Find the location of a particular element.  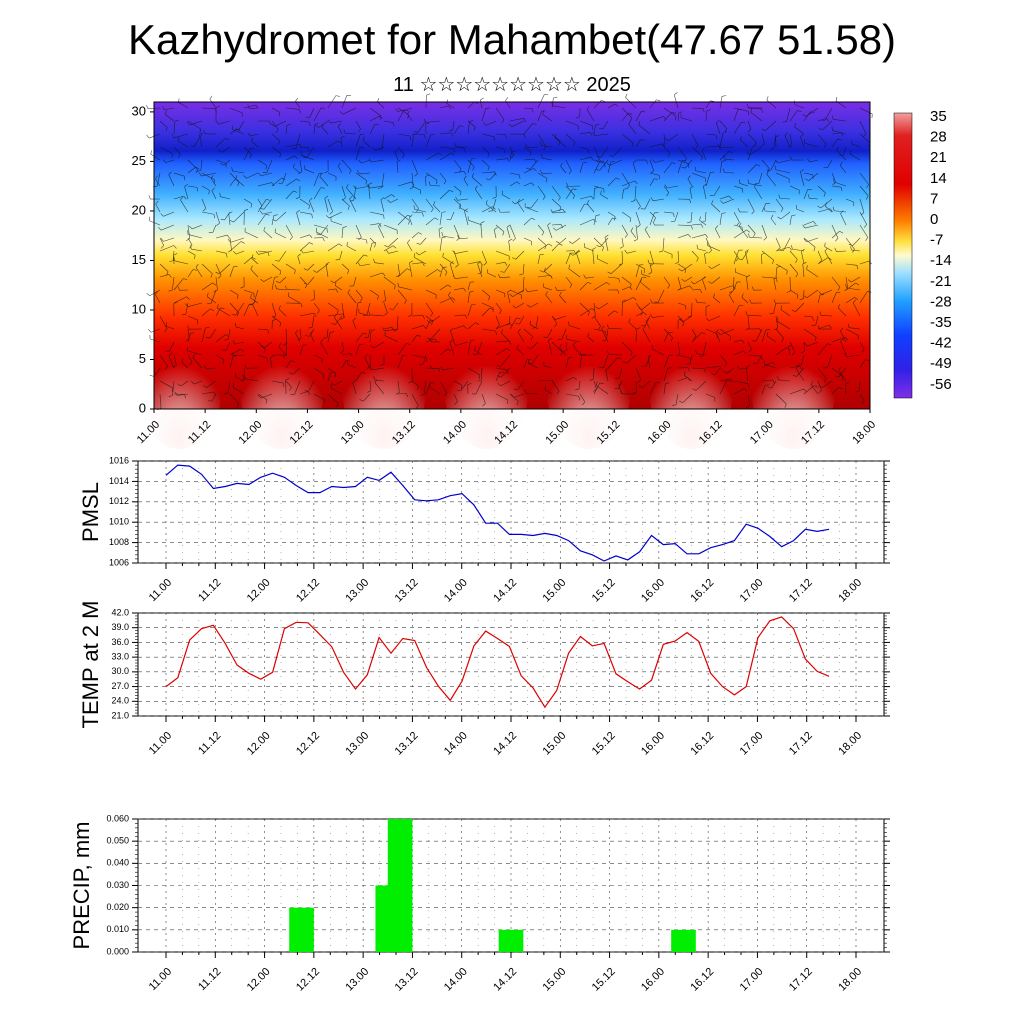

panel-frame is located at coordinates (511, 664).